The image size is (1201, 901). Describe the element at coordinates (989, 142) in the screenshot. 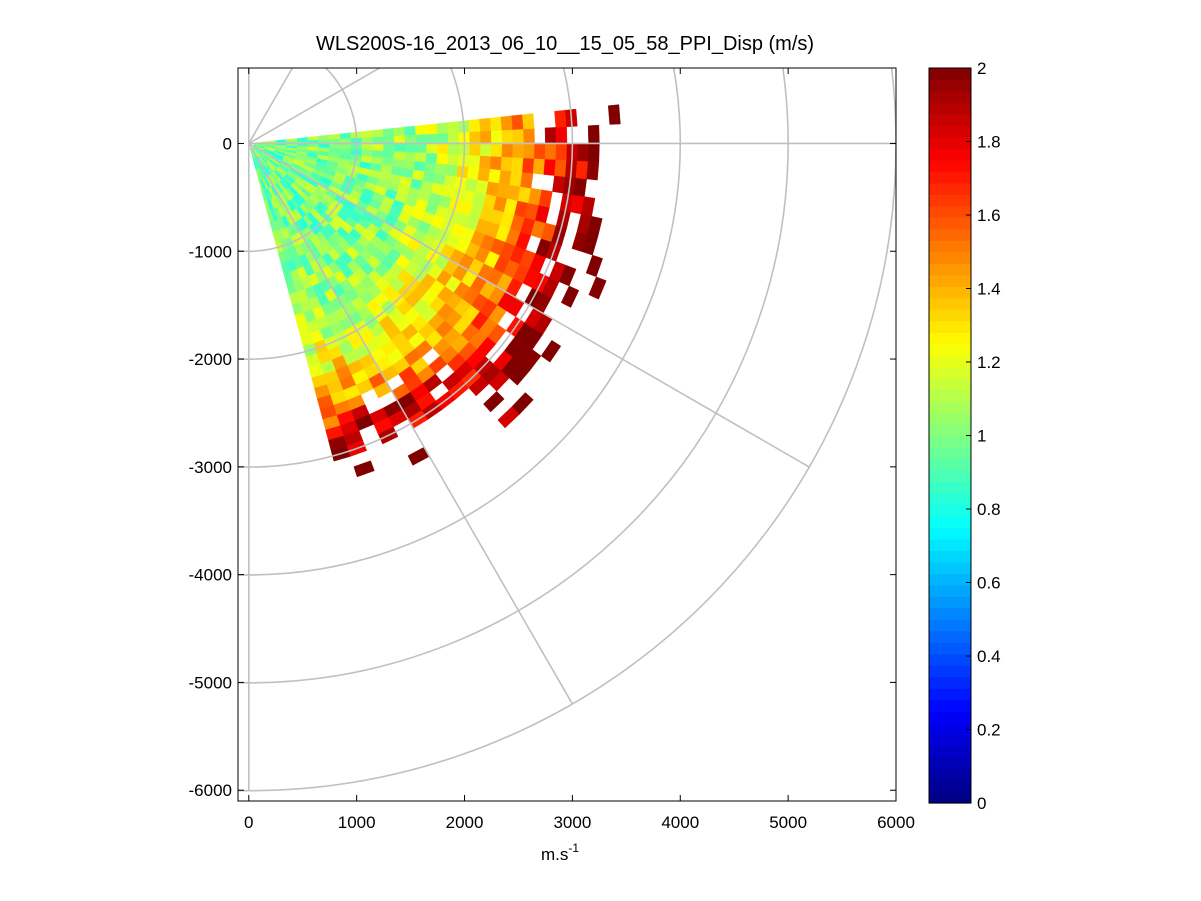

I see `colorbar-tick-label: 1.8` at that location.